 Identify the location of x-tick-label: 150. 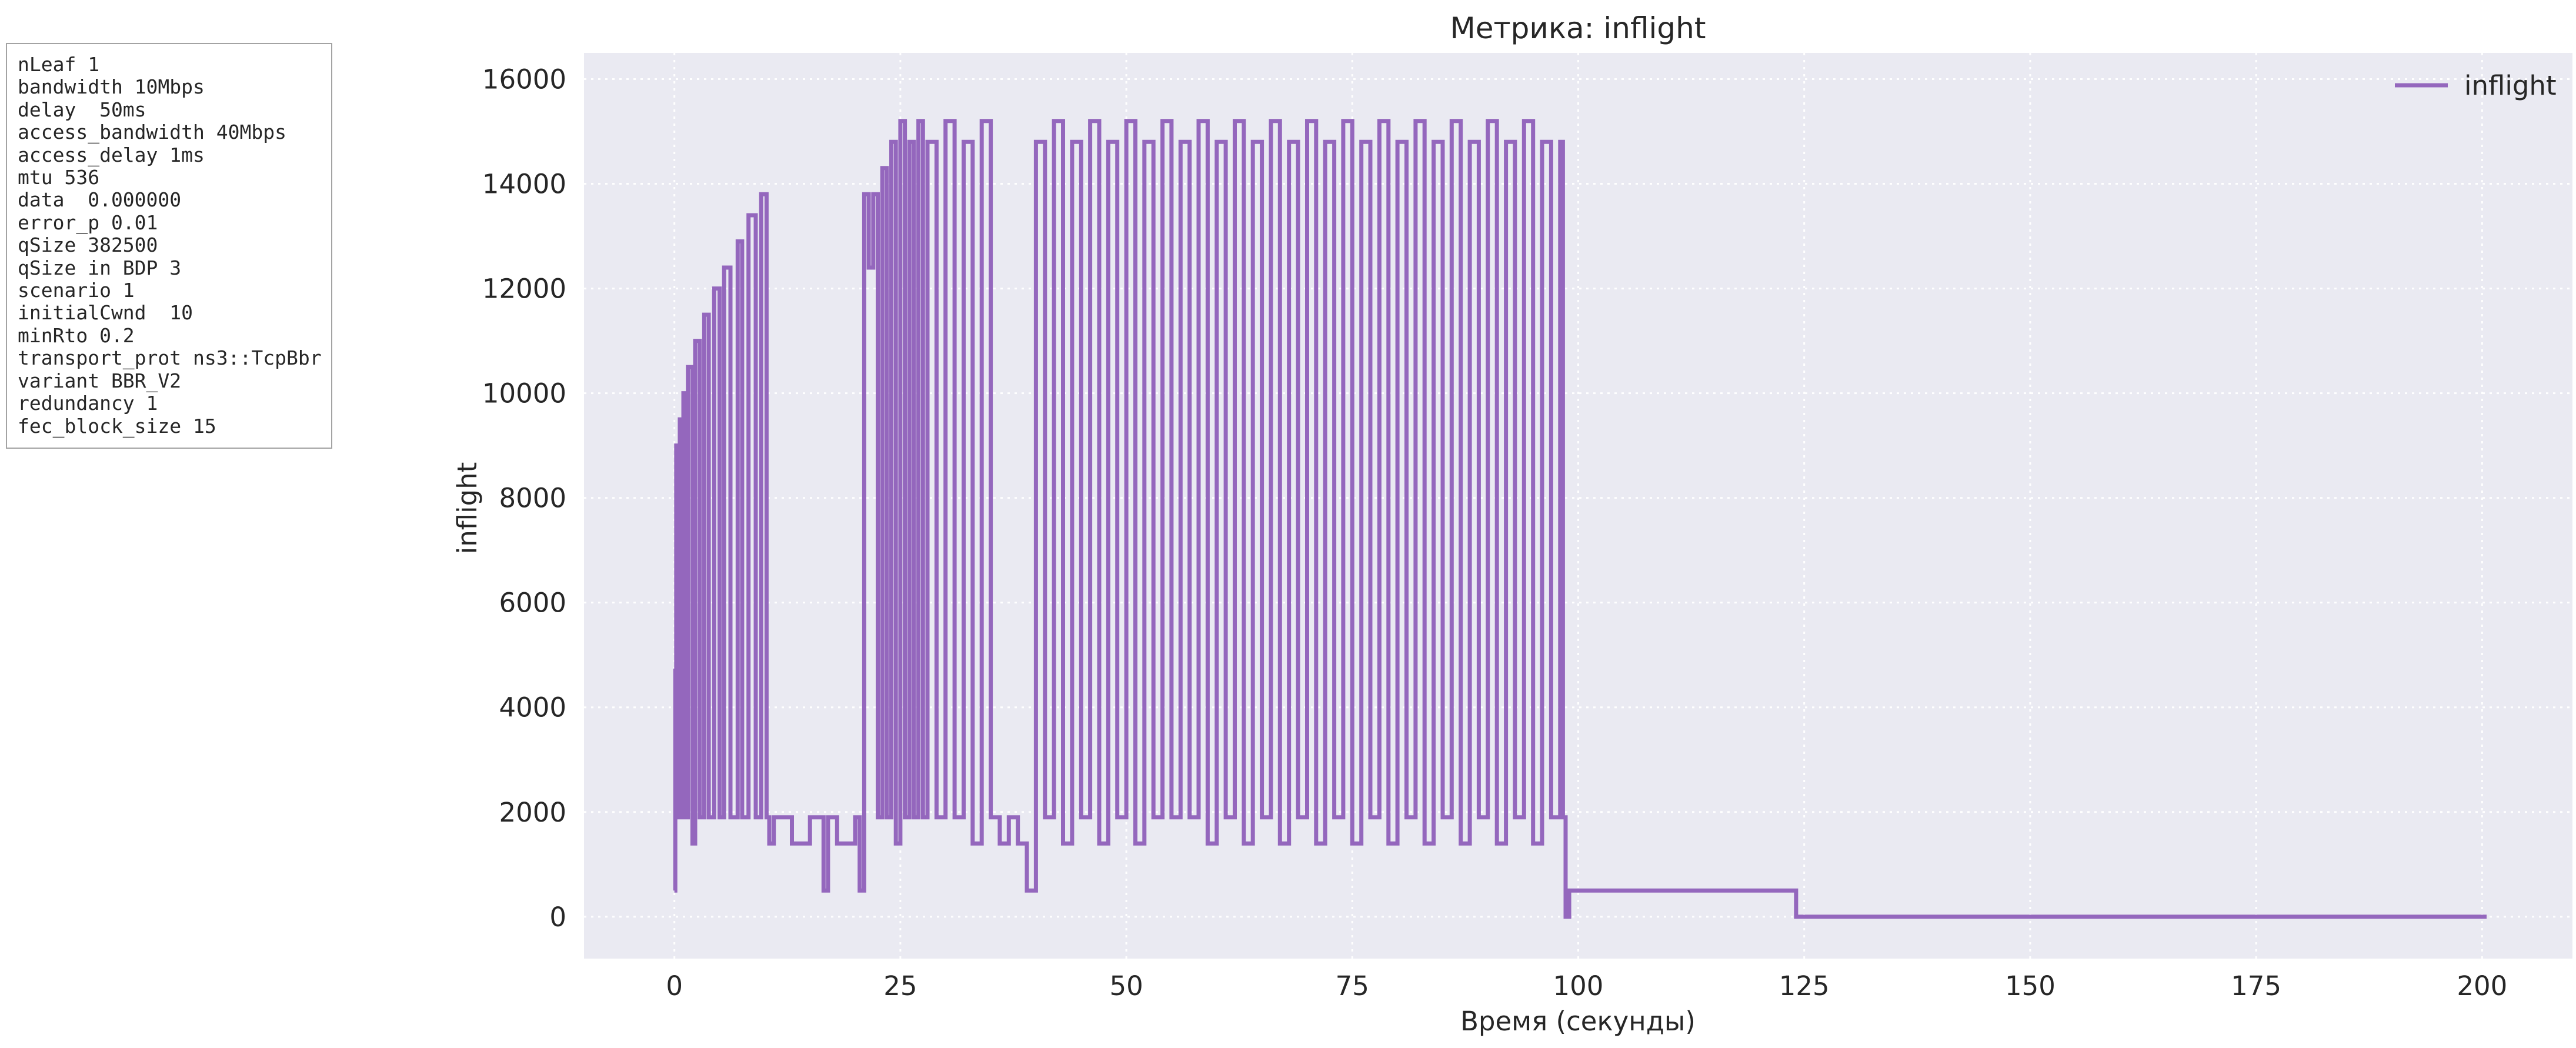
(2030, 986).